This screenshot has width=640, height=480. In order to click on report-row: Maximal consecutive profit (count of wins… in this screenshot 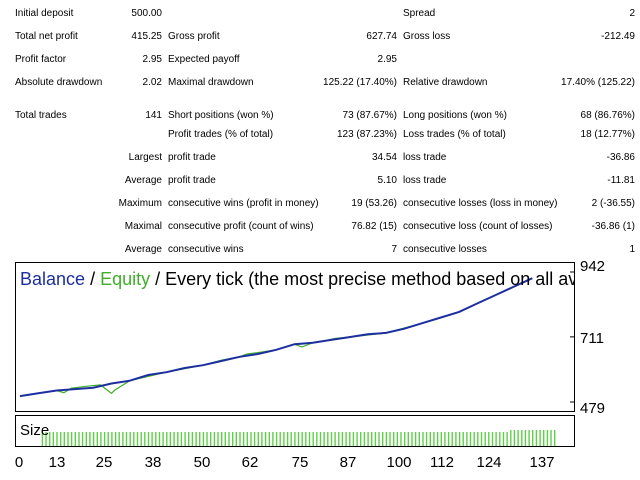, I will do `click(320, 227)`.